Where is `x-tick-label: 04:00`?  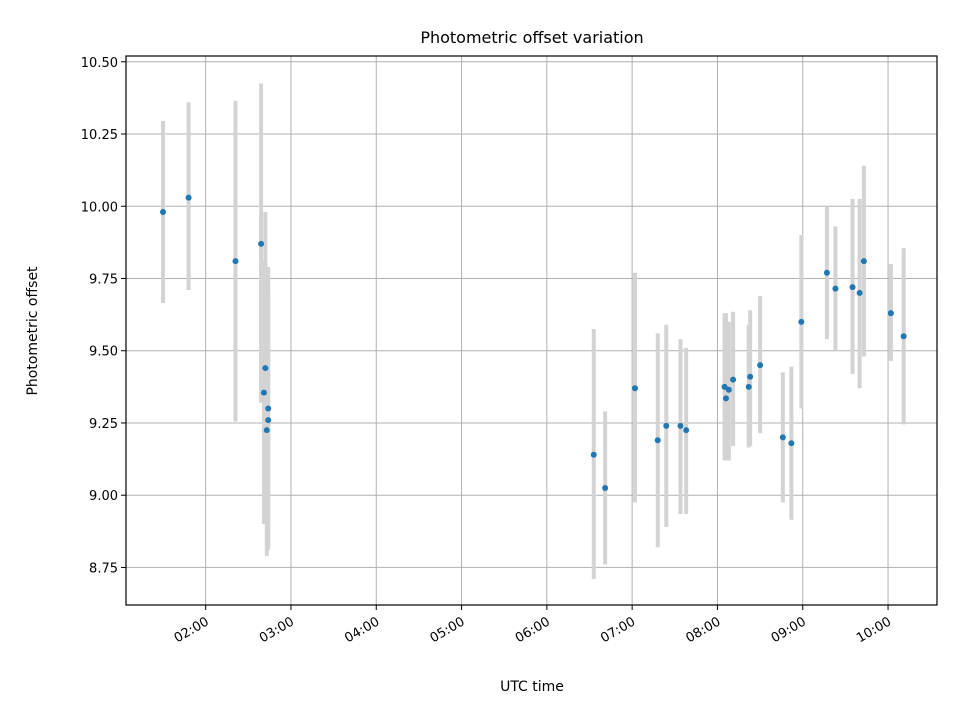
x-tick-label: 04:00 is located at coordinates (362, 630).